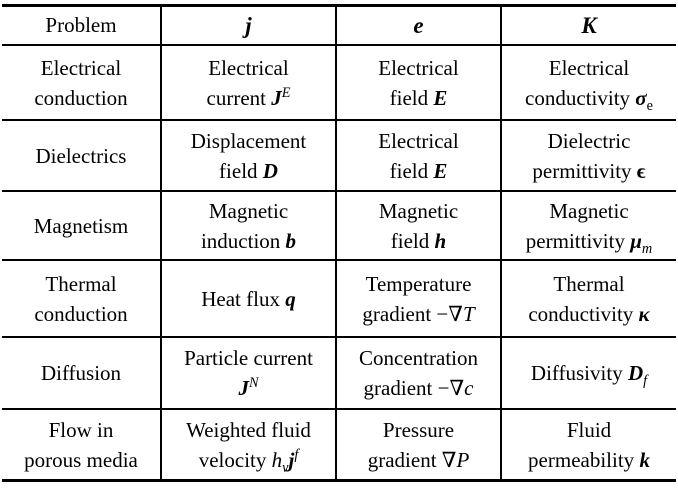 Image resolution: width=678 pixels, height=489 pixels. What do you see at coordinates (81, 225) in the screenshot?
I see `cell-problem: Magnetism` at bounding box center [81, 225].